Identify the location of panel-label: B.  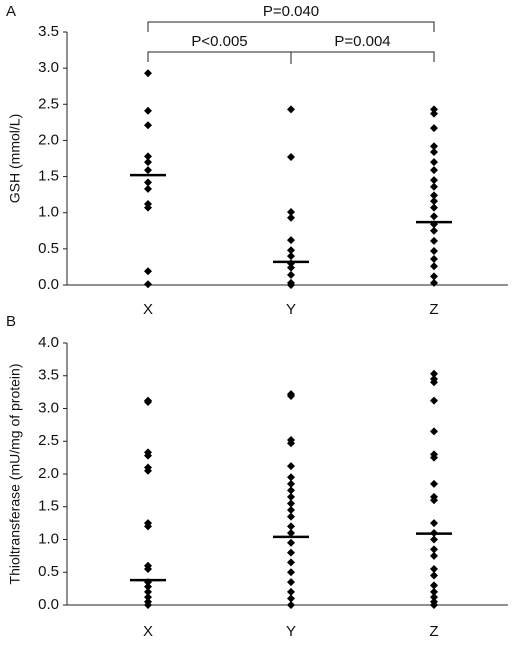
(11, 321).